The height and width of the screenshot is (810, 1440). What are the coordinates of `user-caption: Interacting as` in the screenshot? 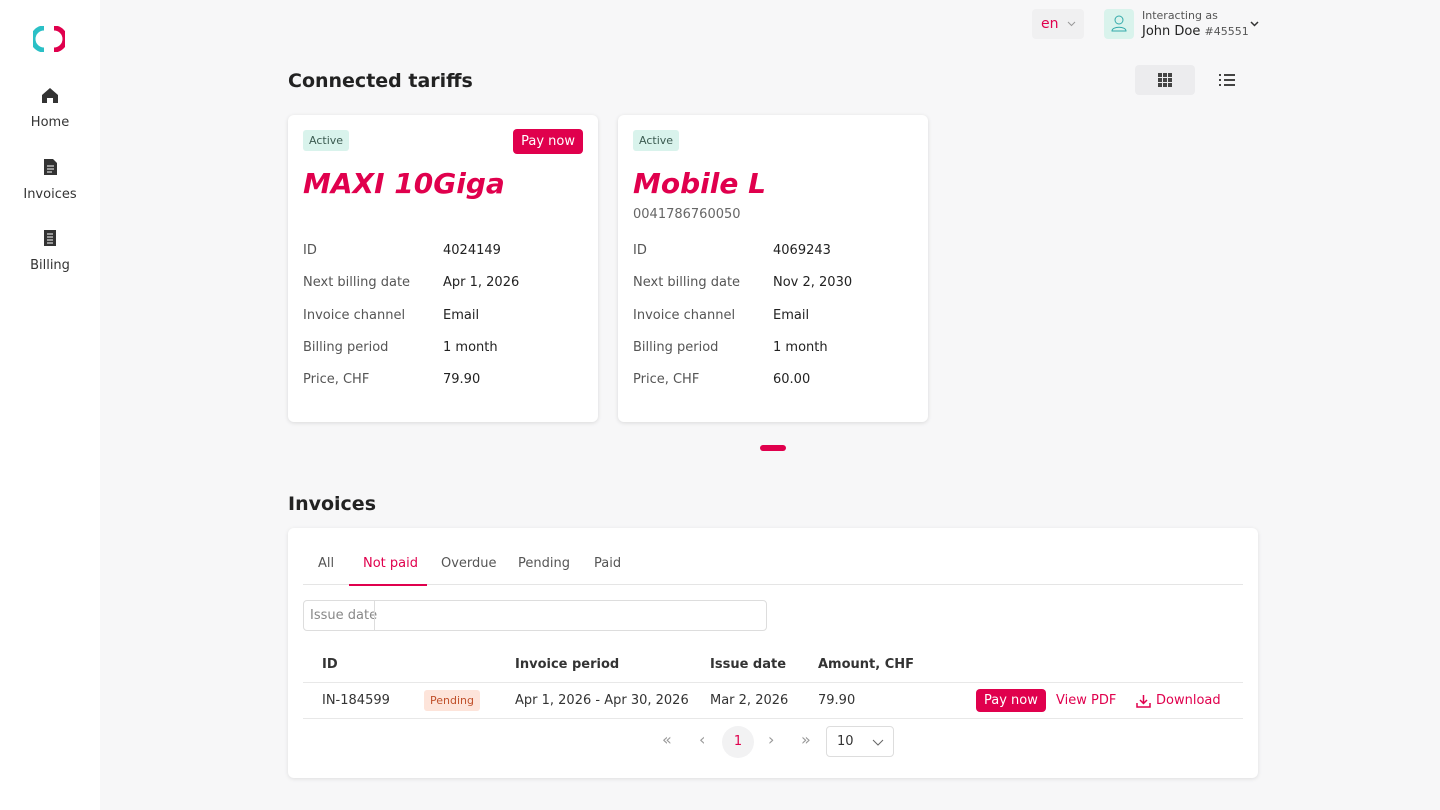 It's located at (1180, 15).